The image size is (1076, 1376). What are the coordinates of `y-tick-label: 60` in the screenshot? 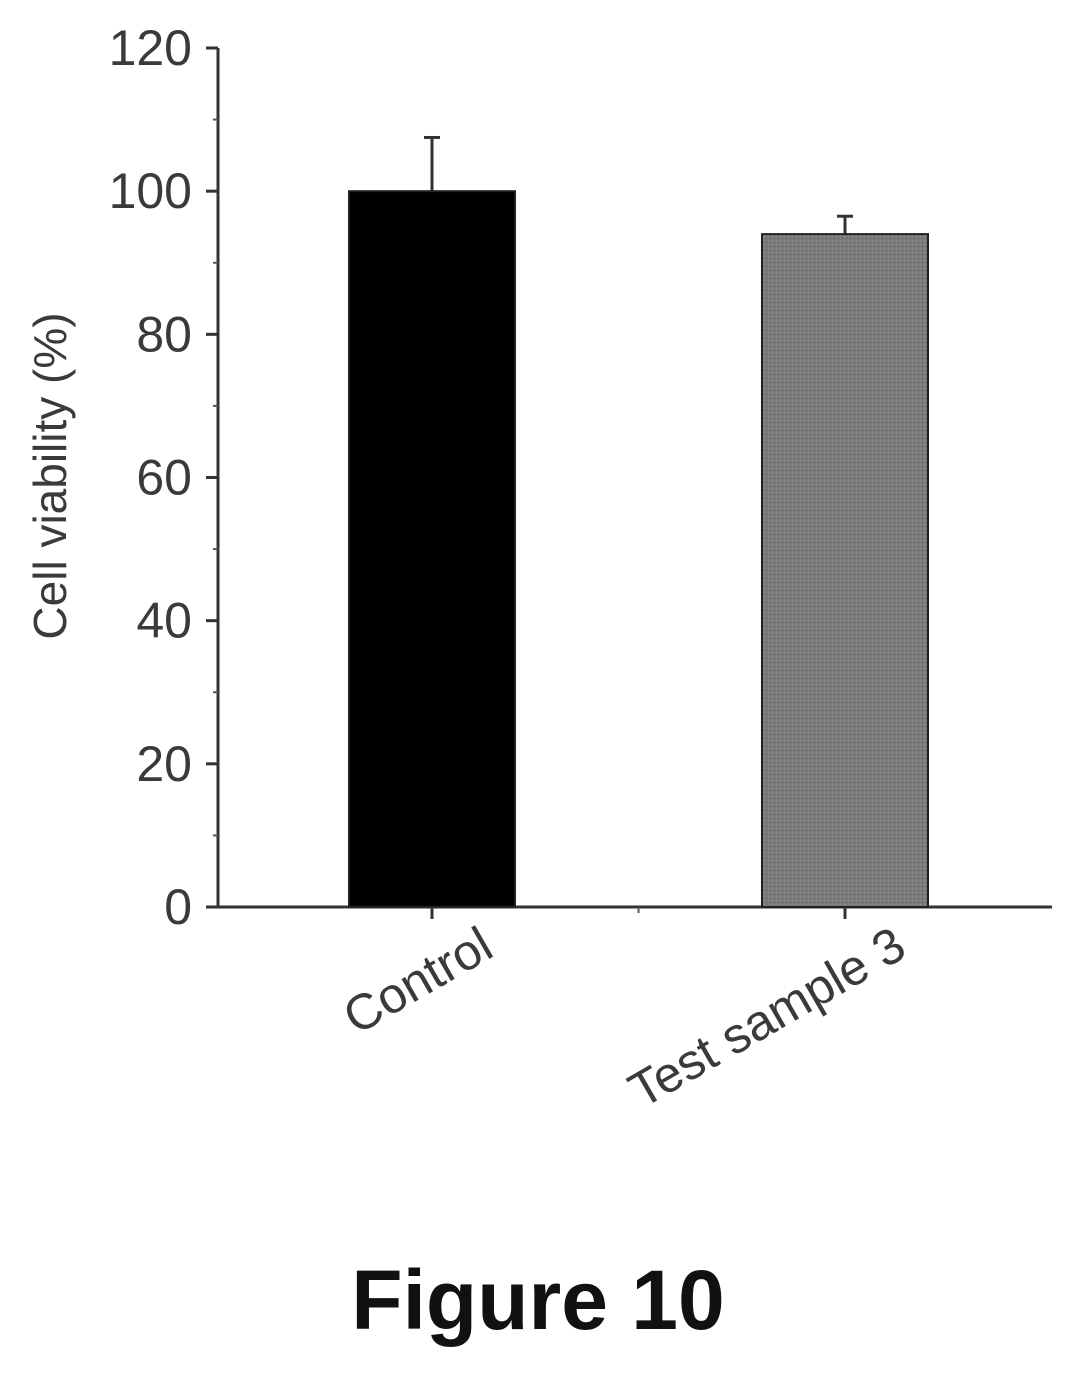 It's located at (164, 478).